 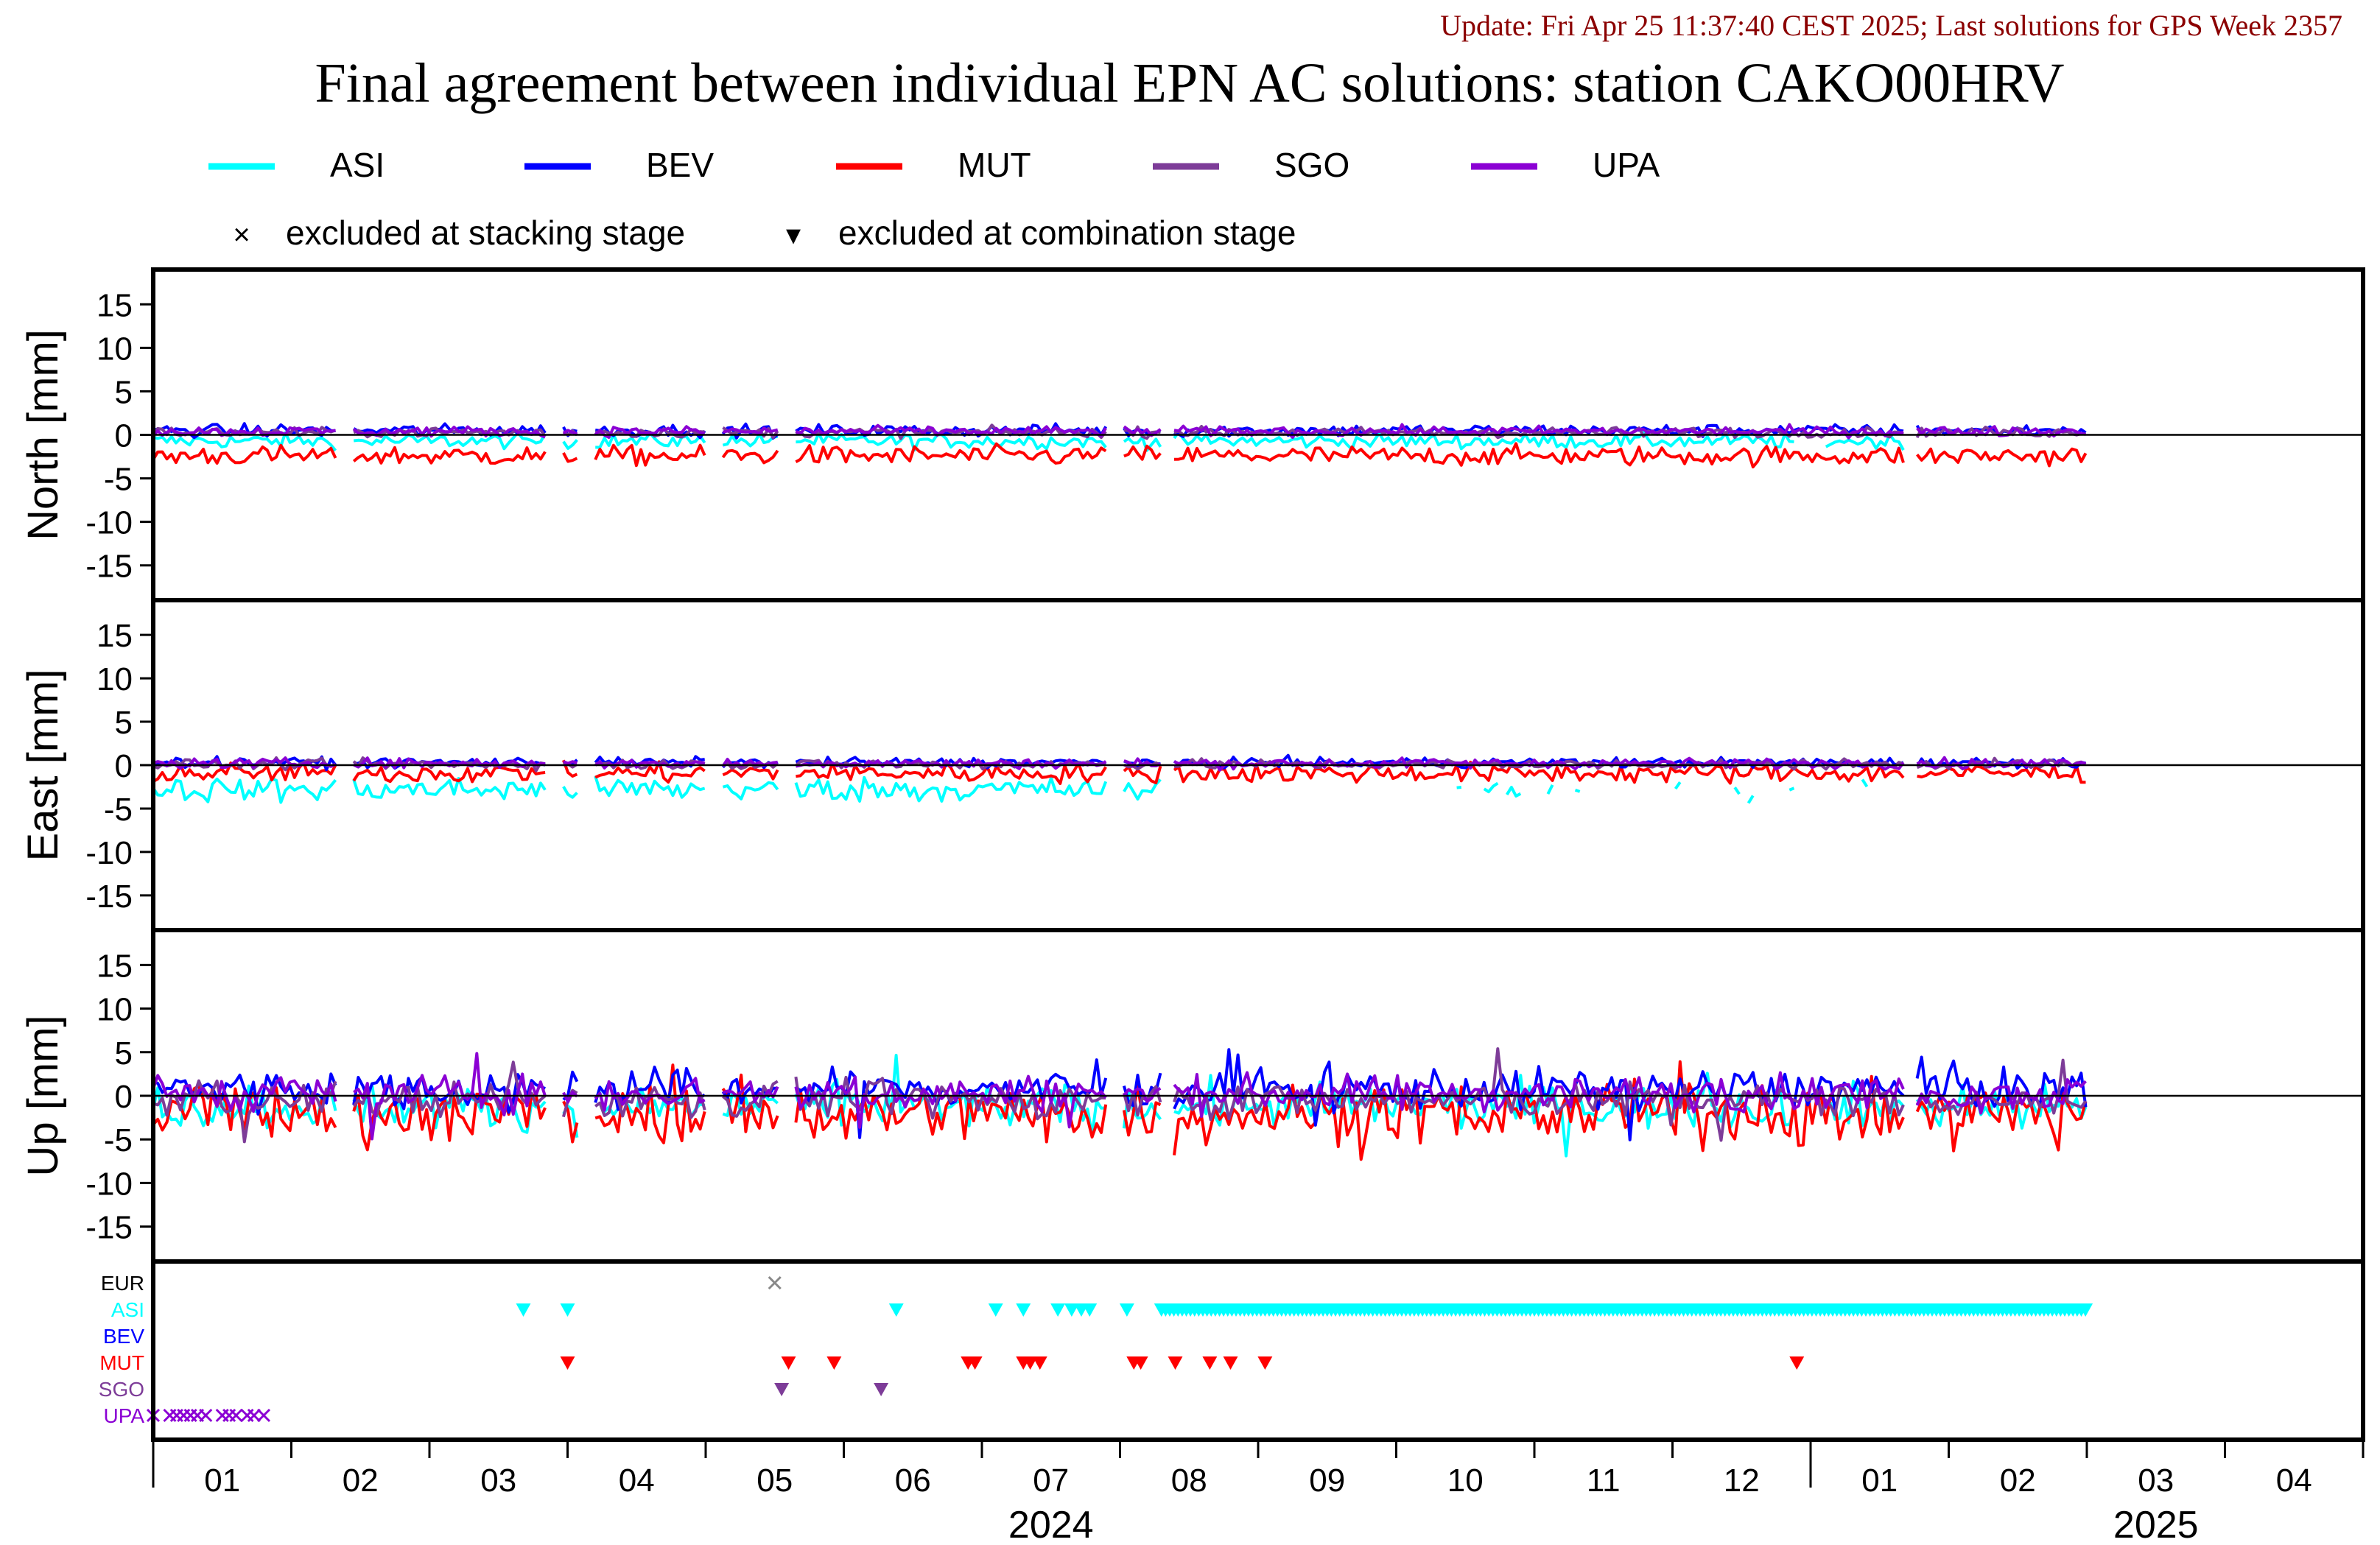 What do you see at coordinates (913, 1481) in the screenshot?
I see `x-month-label: 06` at bounding box center [913, 1481].